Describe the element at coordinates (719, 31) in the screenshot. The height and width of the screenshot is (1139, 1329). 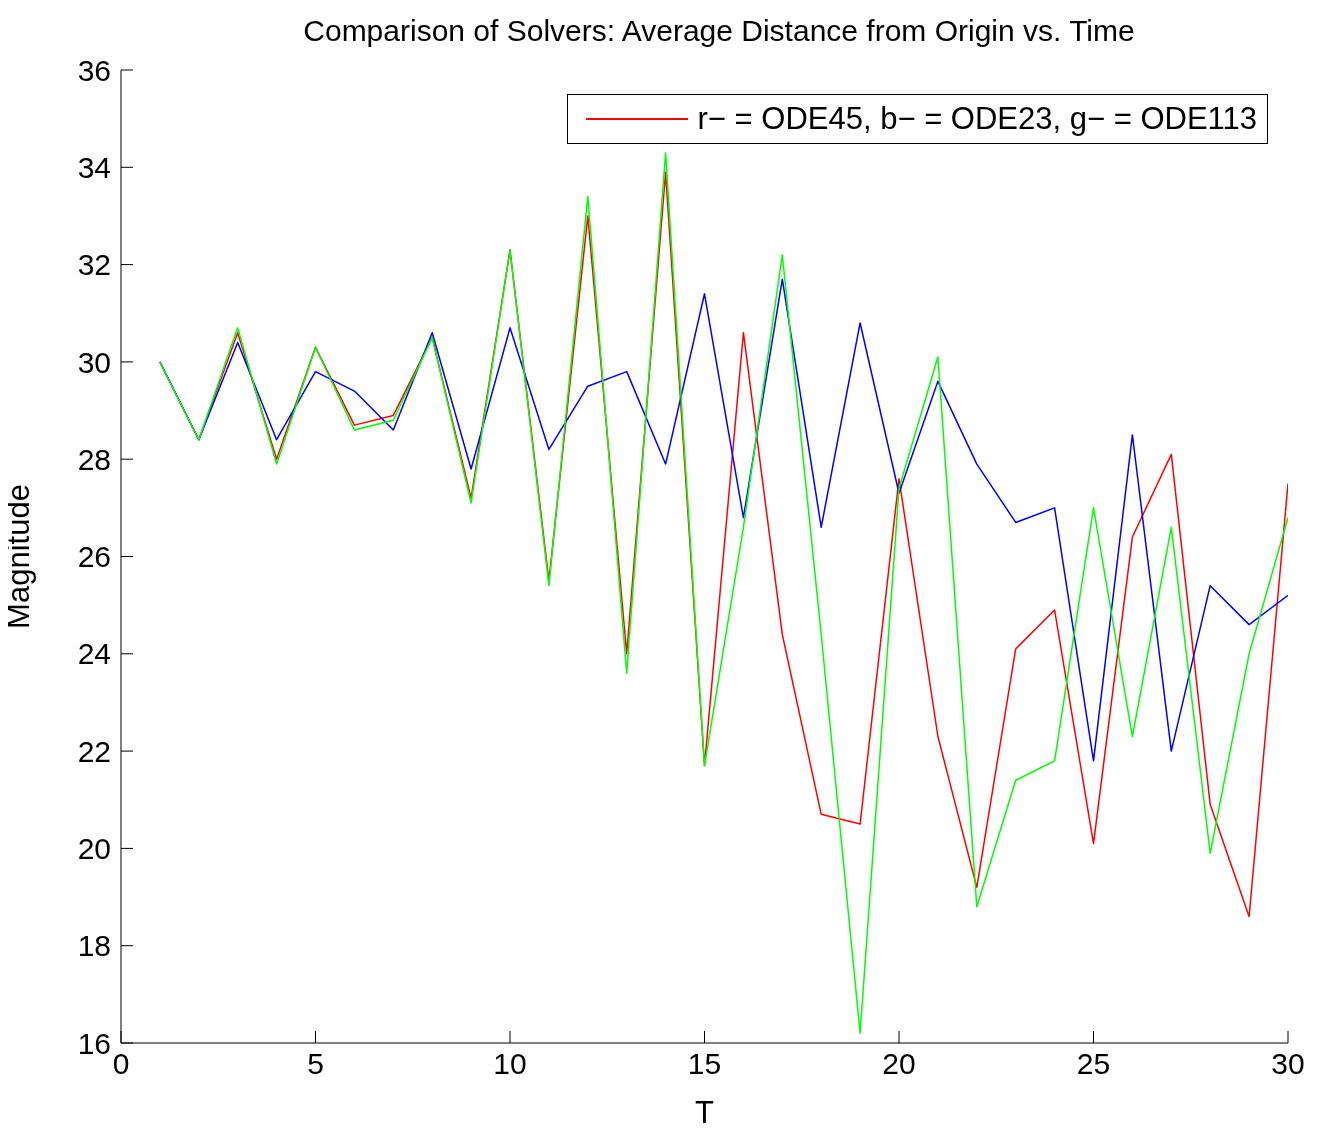
I see `chart-title: Comparison of Solvers: Average Distance from Origin vs. Time` at that location.